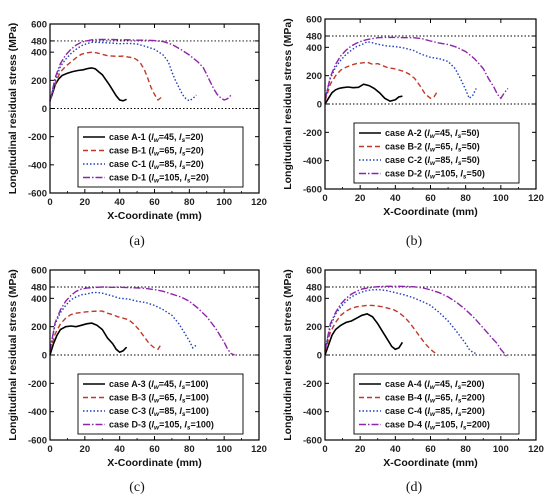 The width and height of the screenshot is (550, 499). I want to click on legend-label: case A-4 (lw=45, ls=200), so click(434, 385).